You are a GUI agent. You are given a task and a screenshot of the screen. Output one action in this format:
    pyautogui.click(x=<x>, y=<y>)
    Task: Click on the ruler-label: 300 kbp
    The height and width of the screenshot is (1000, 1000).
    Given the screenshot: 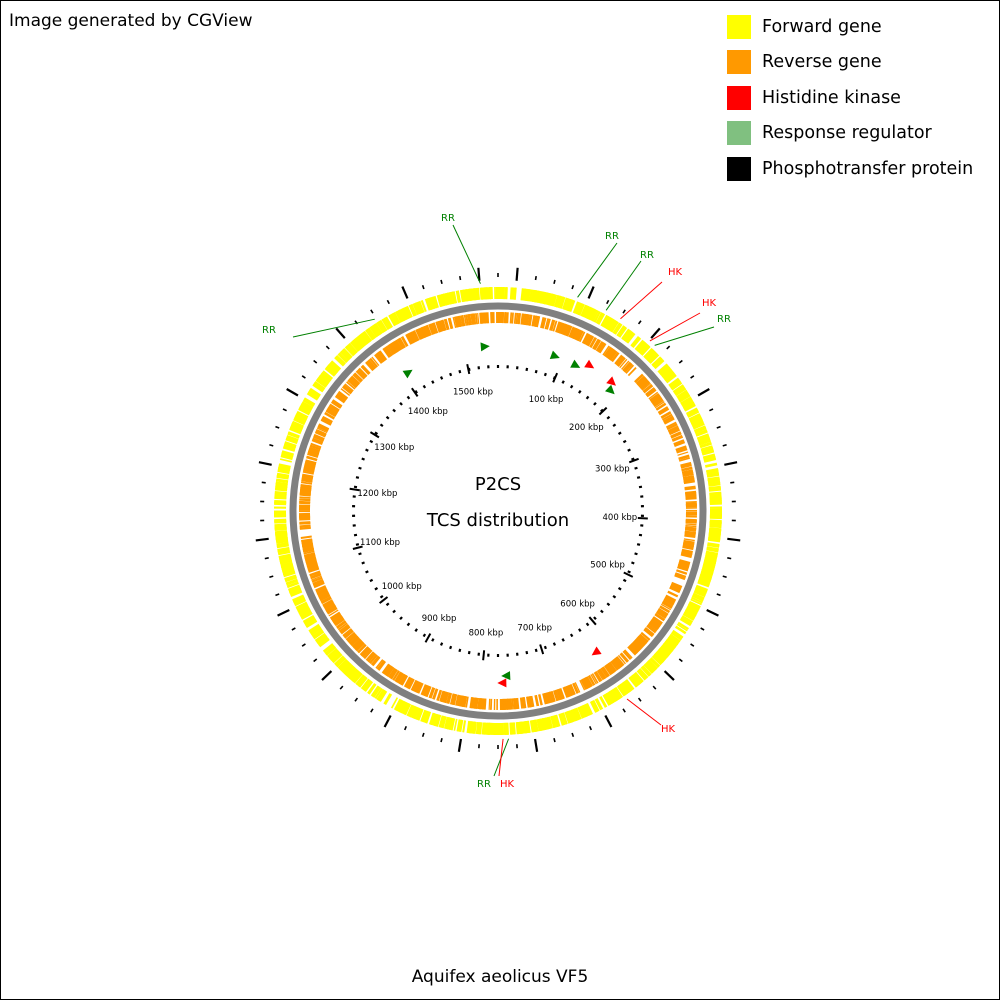 What is the action you would take?
    pyautogui.click(x=612, y=470)
    